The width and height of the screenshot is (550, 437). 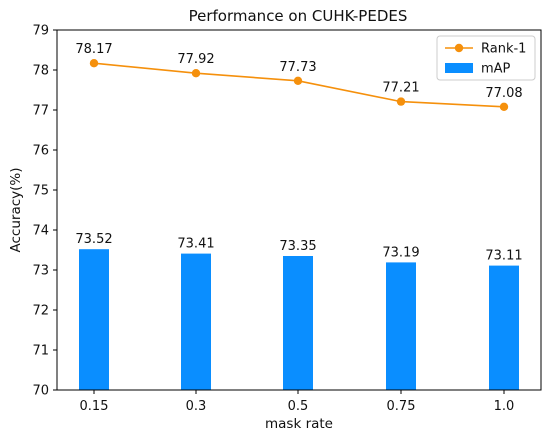 I want to click on y-tick-label-8: 78, so click(x=40, y=71).